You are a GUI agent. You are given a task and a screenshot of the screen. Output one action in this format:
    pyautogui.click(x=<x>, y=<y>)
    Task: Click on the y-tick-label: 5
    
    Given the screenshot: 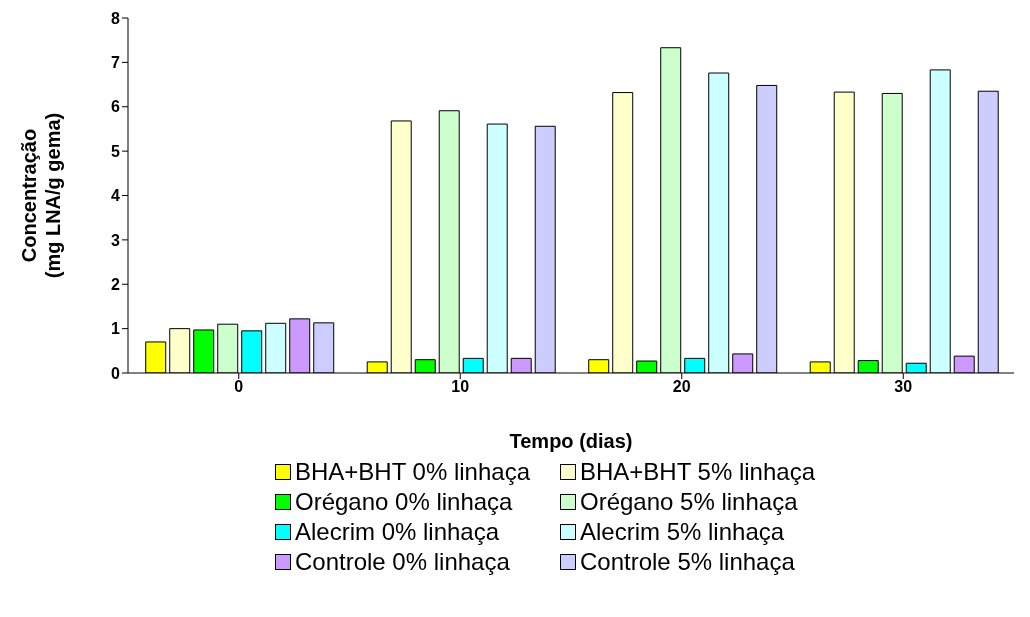 What is the action you would take?
    pyautogui.click(x=116, y=151)
    